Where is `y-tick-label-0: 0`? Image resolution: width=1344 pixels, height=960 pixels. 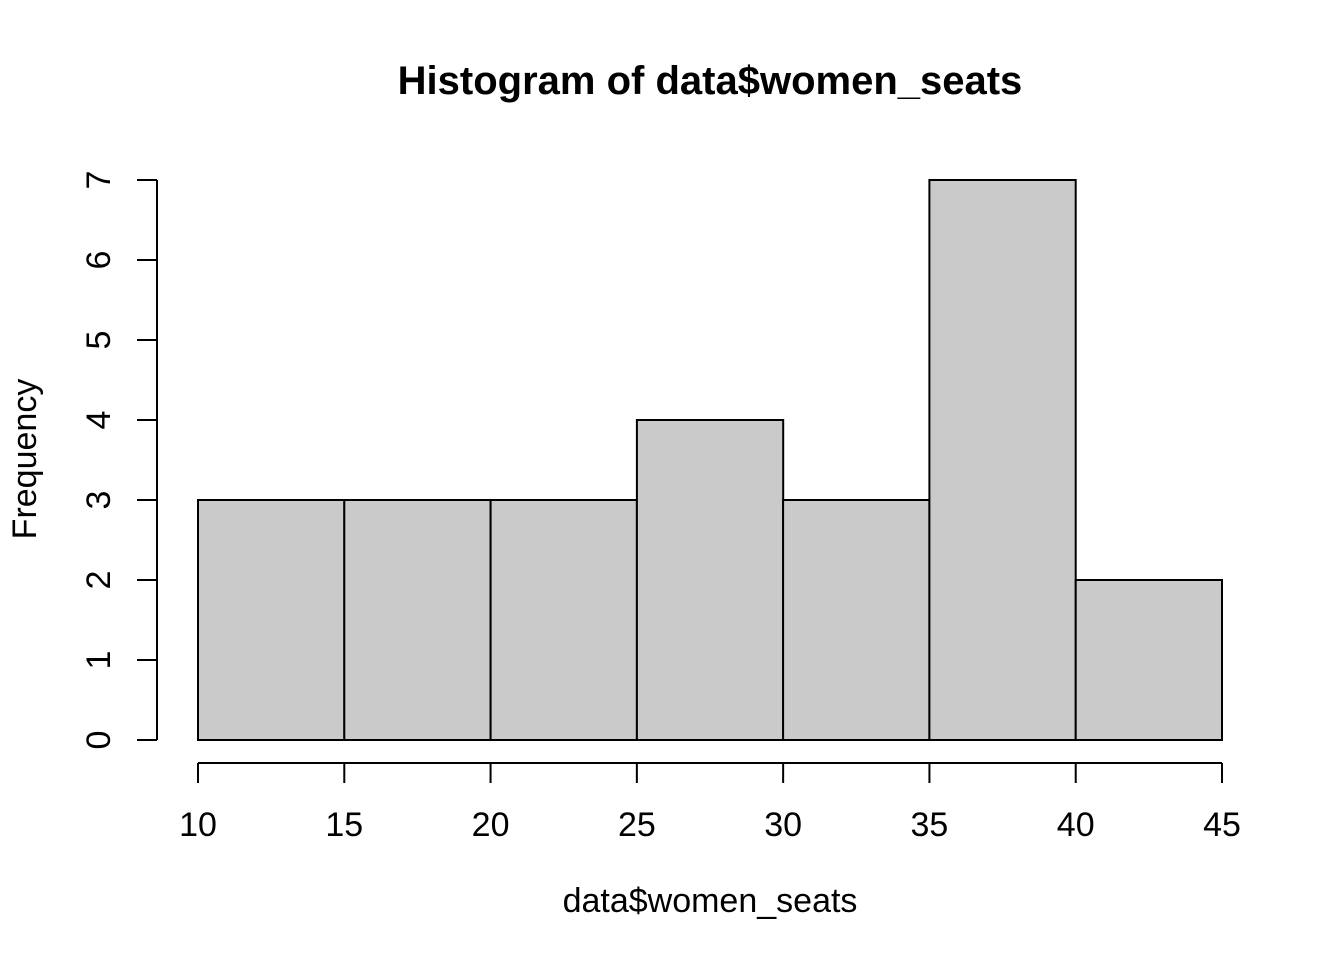 y-tick-label-0: 0 is located at coordinates (99, 740).